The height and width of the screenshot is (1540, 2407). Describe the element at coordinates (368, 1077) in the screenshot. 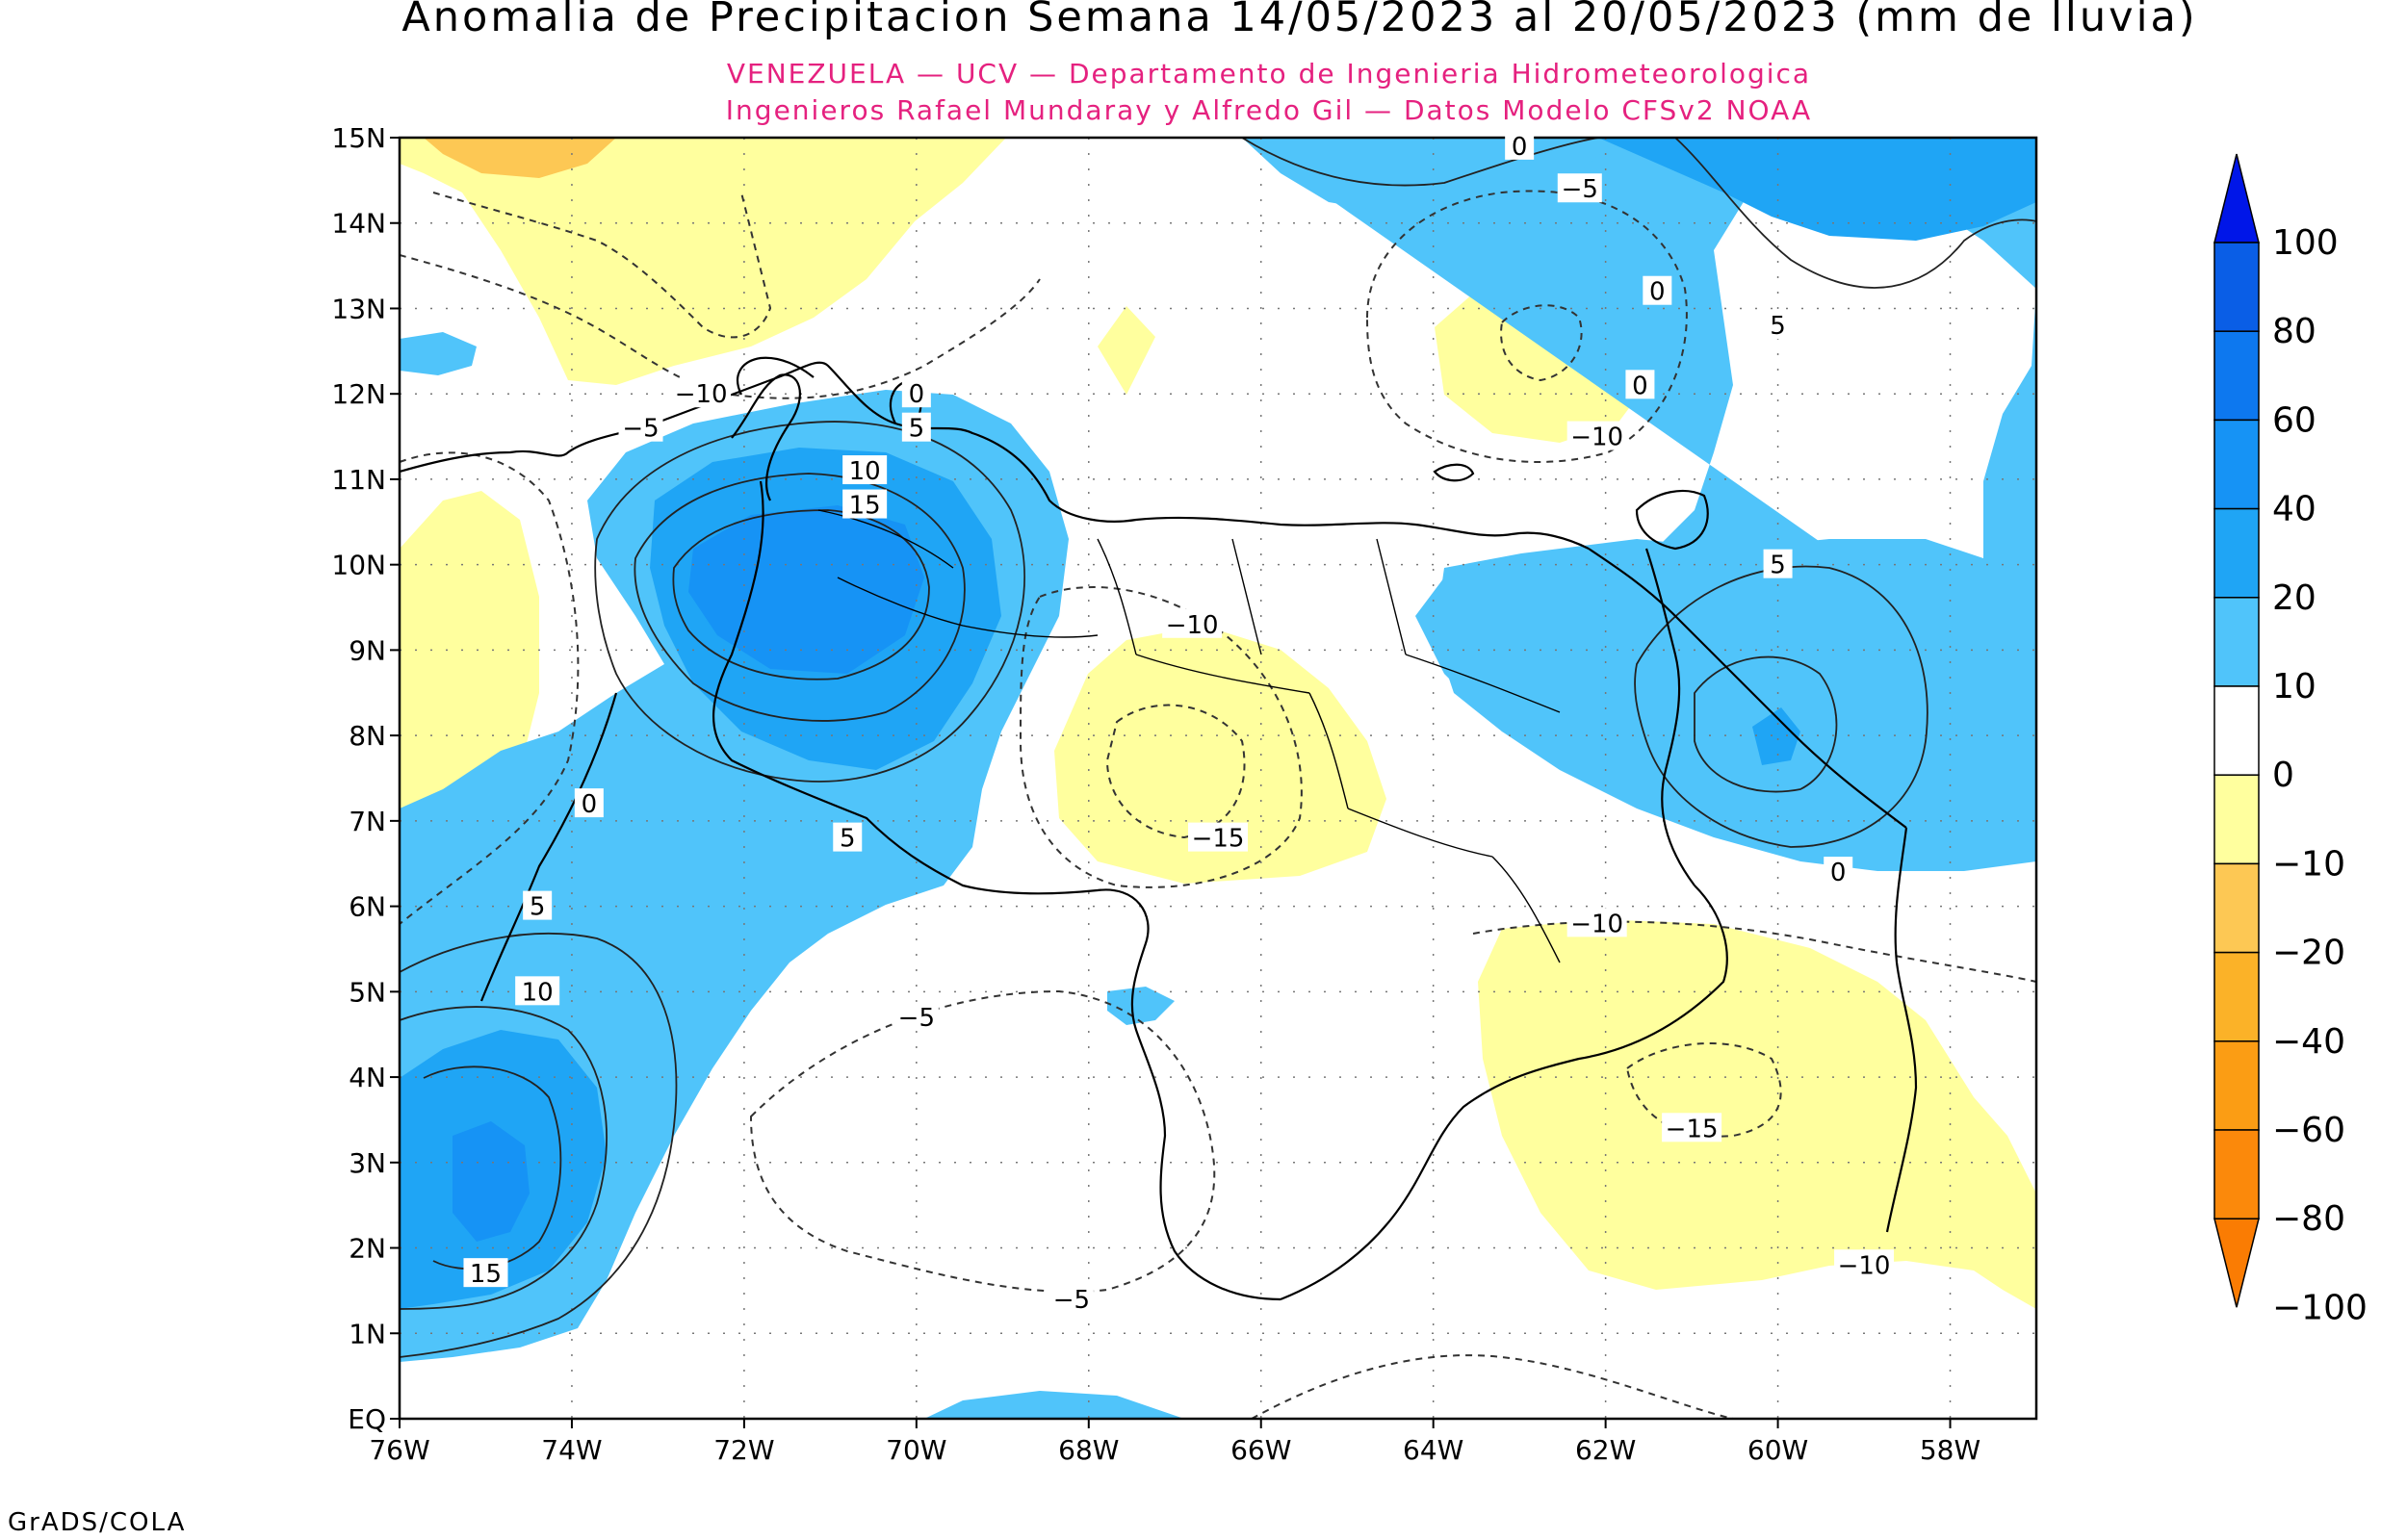

I see `y-tick-label: 4N` at that location.